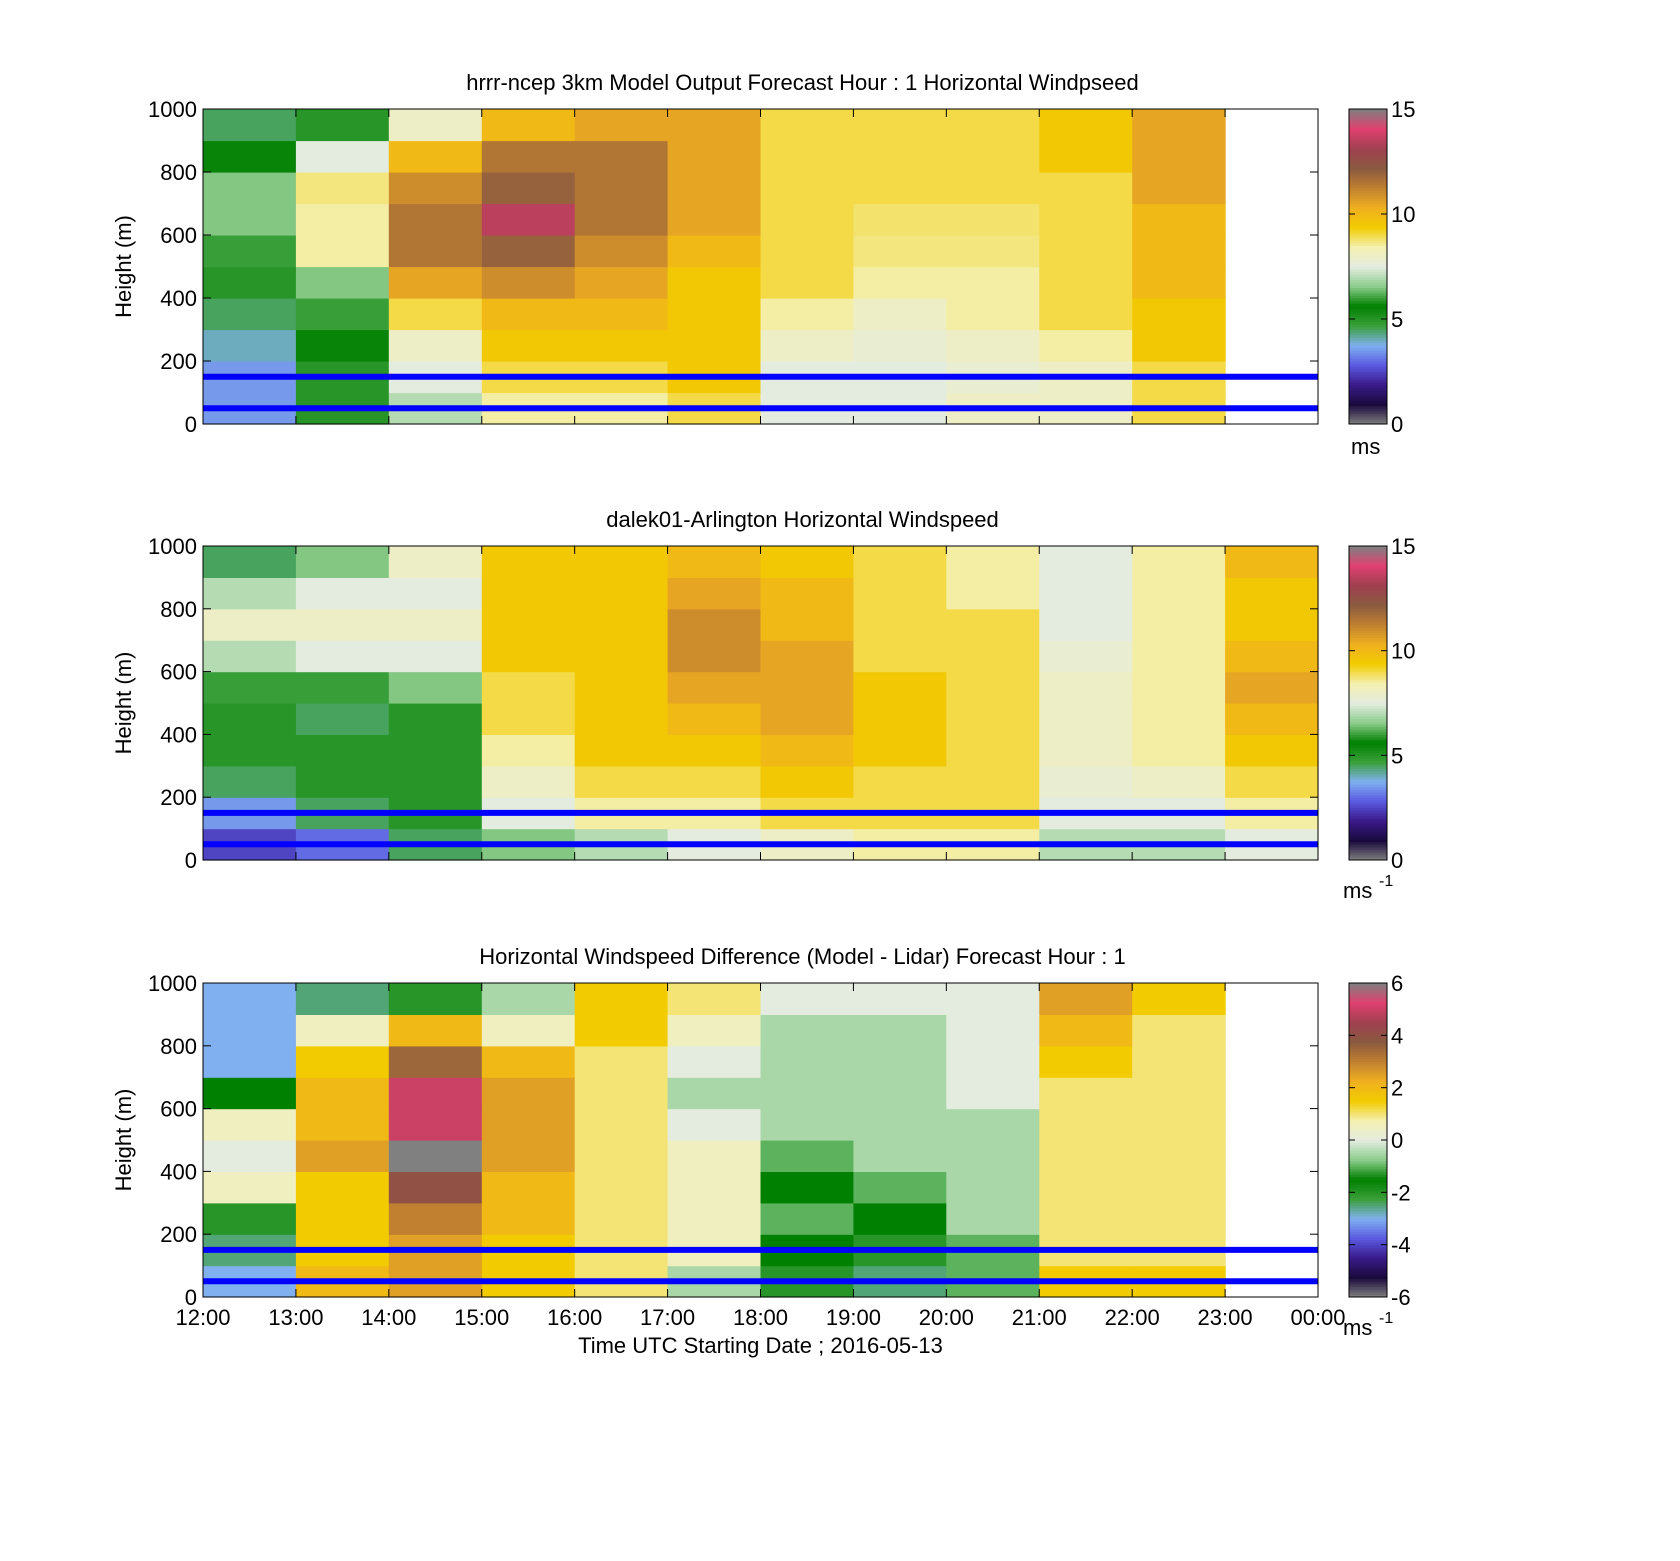  I want to click on colorbar-tick-label: -6, so click(1401, 1297).